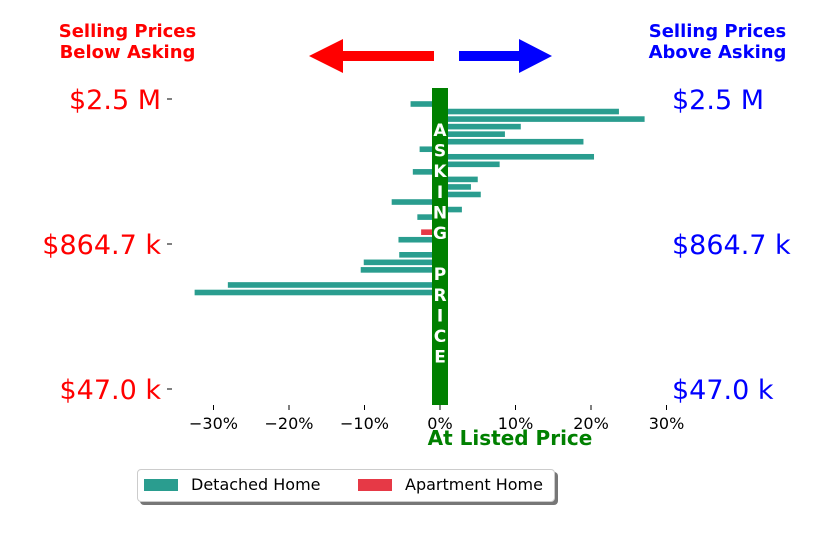  What do you see at coordinates (371, 56) in the screenshot?
I see `left-arrow-icon` at bounding box center [371, 56].